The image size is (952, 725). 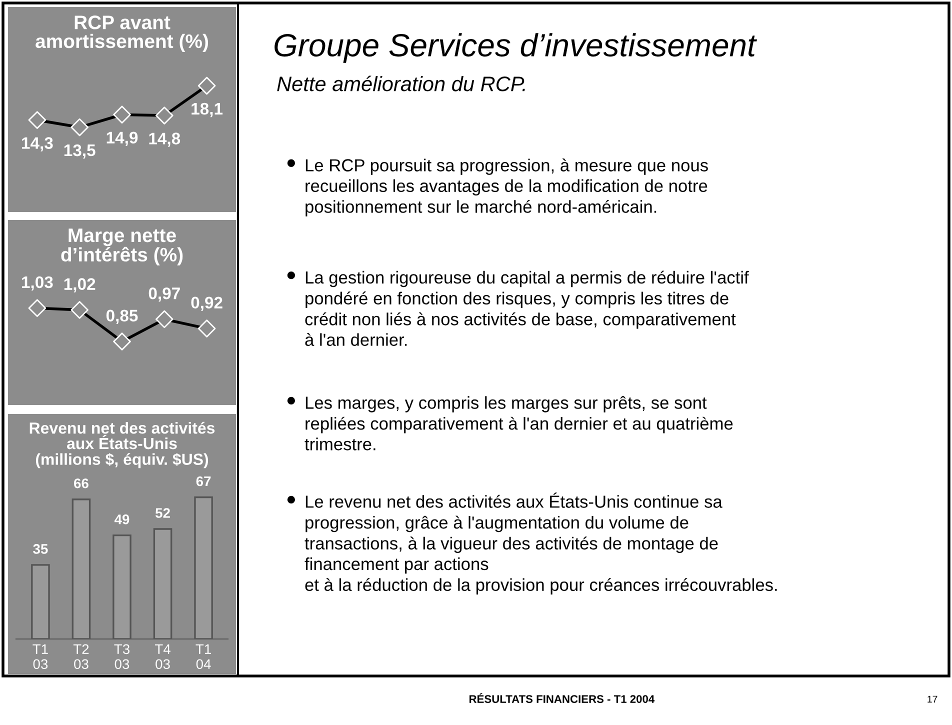 I want to click on chart-title: RCP avant amortissement (%), so click(x=122, y=34).